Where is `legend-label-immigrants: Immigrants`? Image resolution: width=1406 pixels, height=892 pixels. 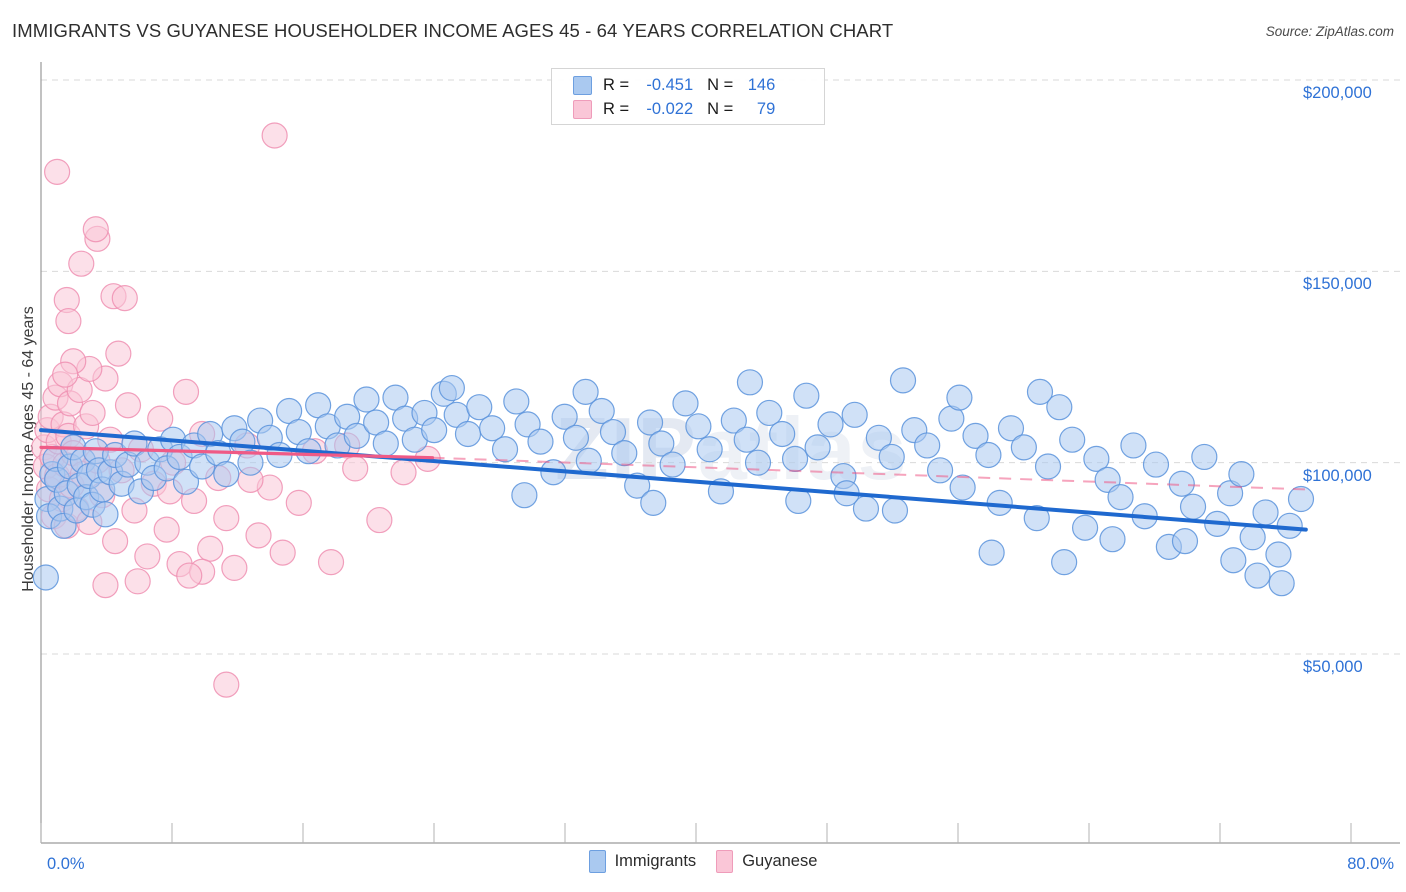
legend-label-immigrants: Immigrants is located at coordinates (655, 861).